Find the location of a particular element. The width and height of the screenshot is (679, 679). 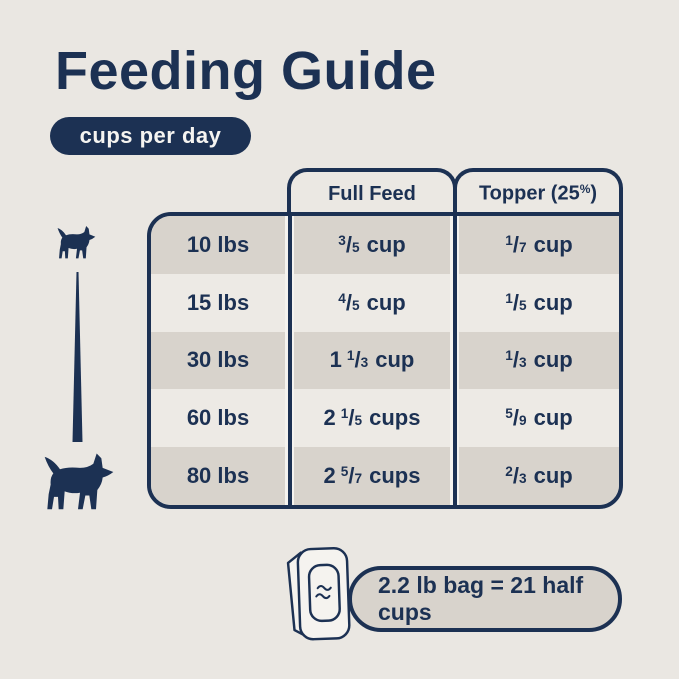

full-feed-cell: 1 1/3 cup is located at coordinates (372, 360).